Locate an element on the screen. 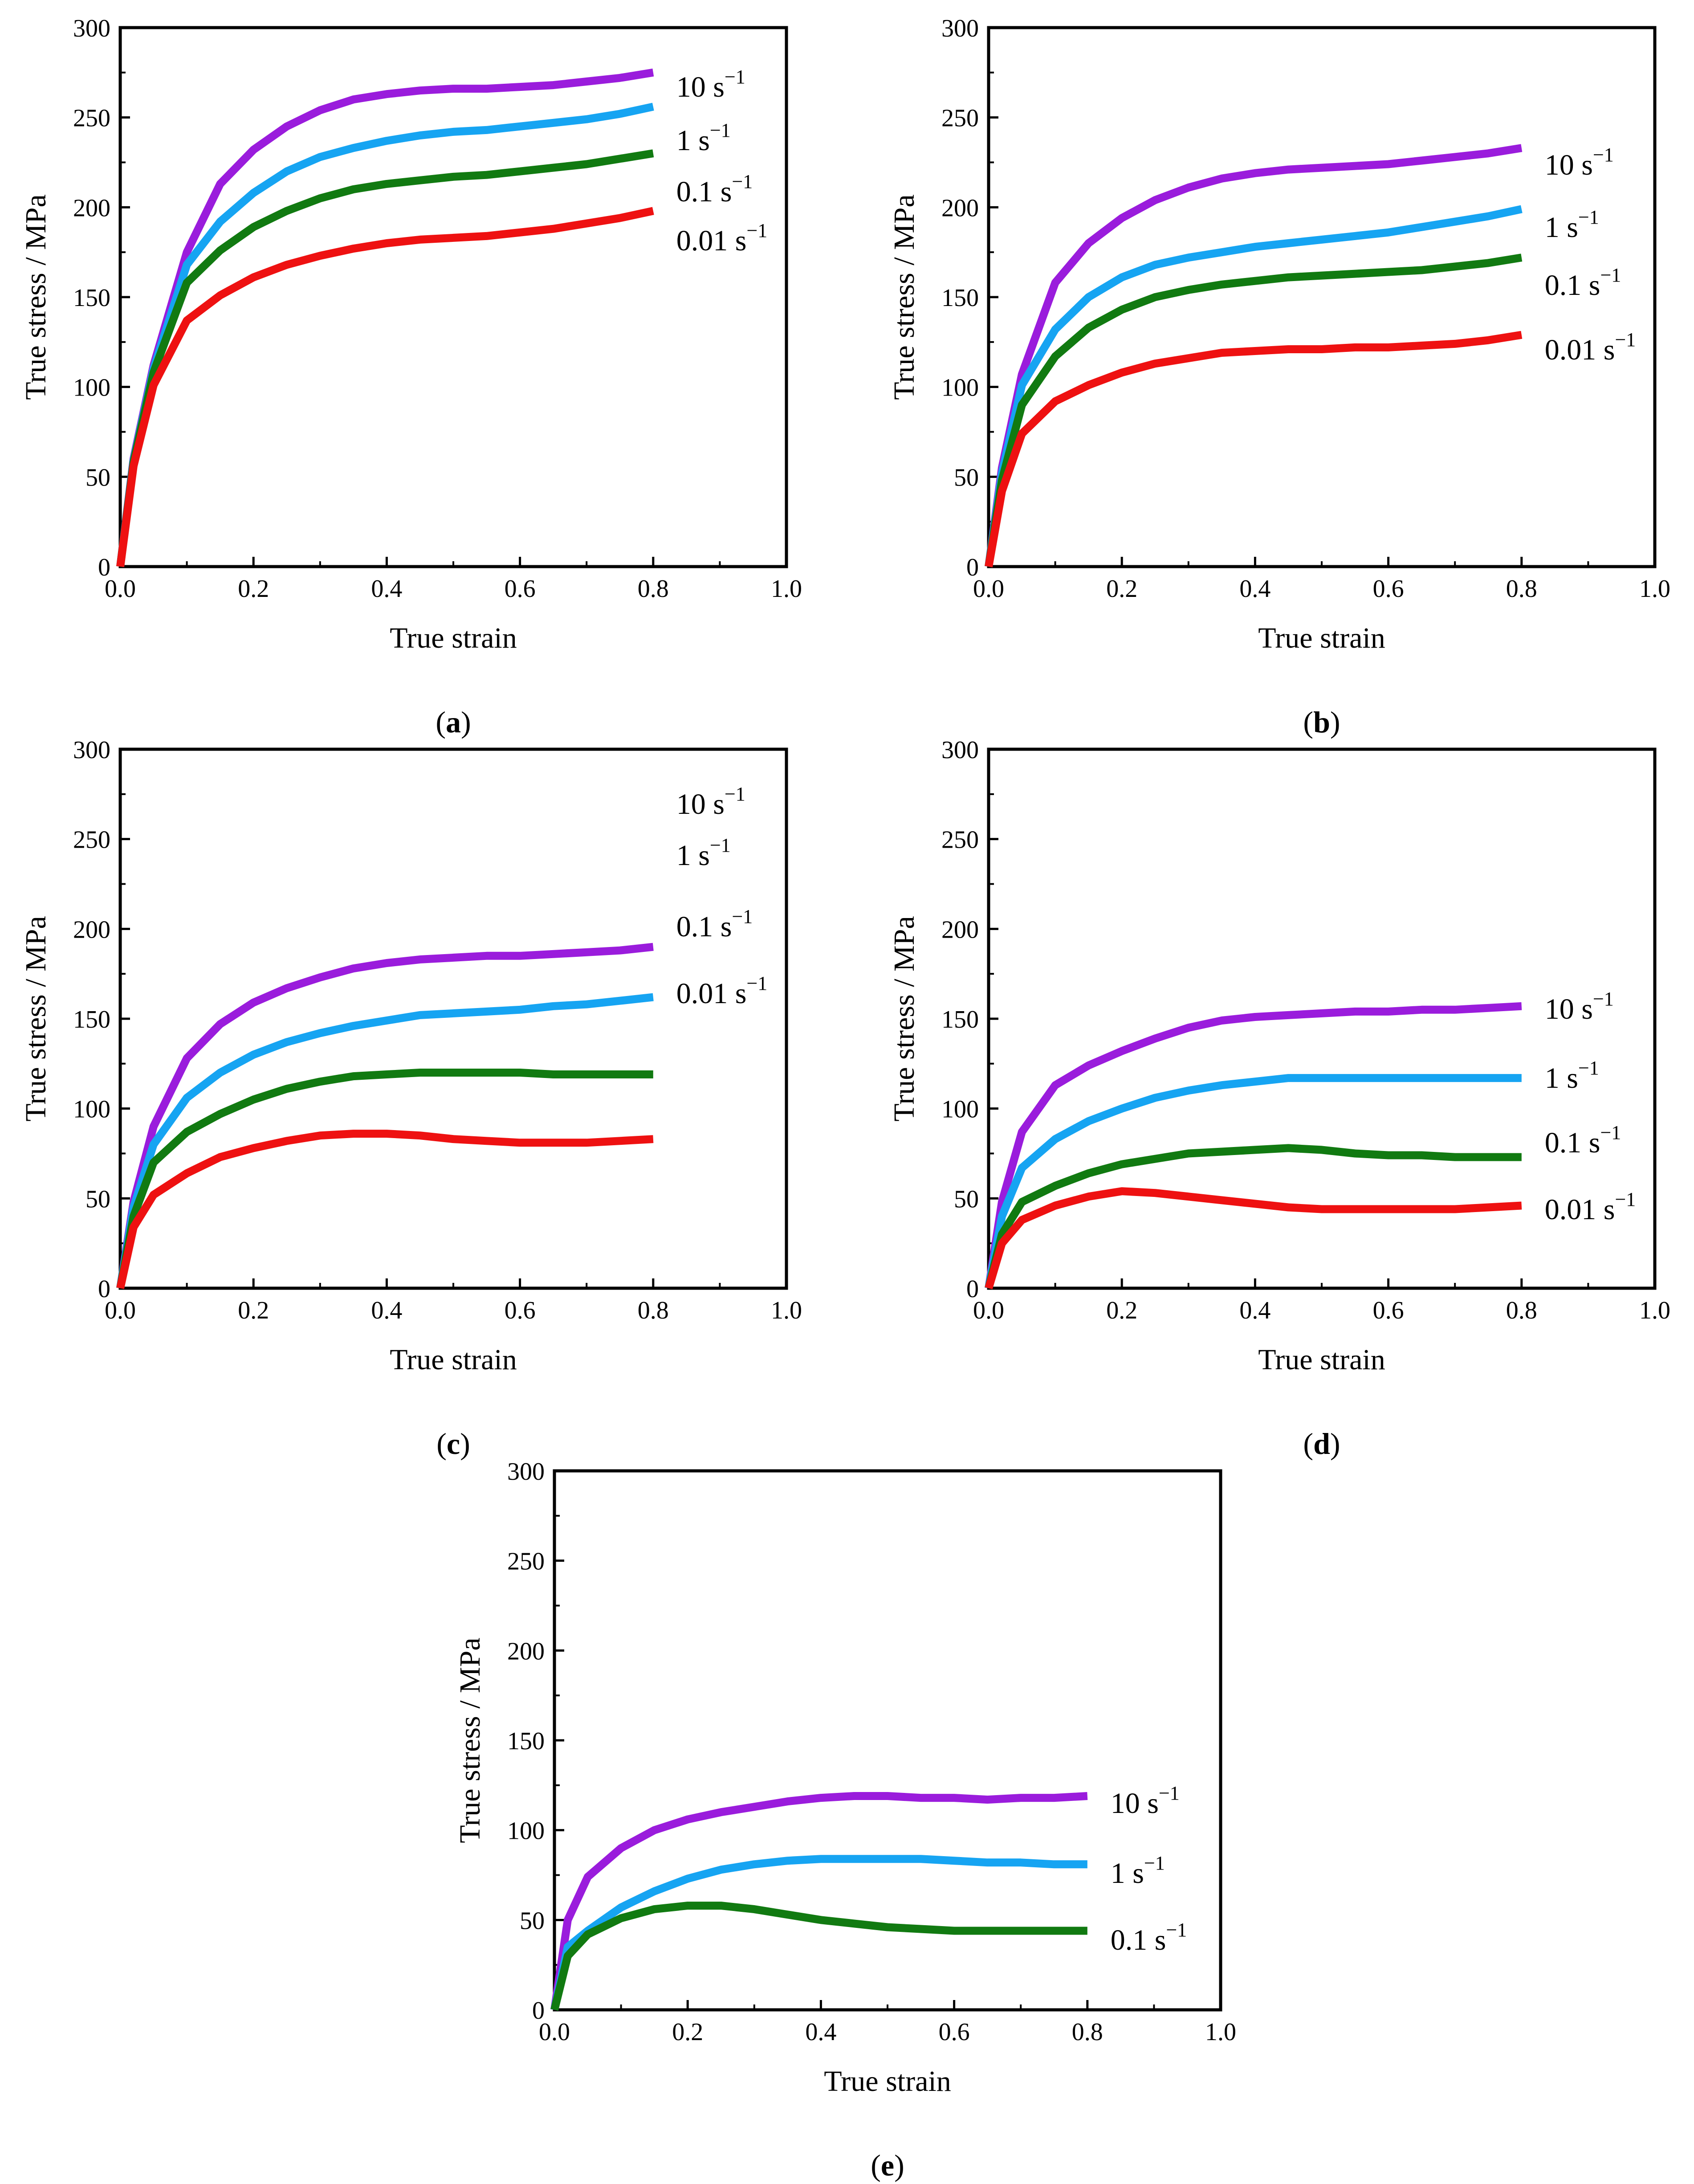 This screenshot has width=1694, height=2184. x-tick-label: 0.4 is located at coordinates (1254, 1310).